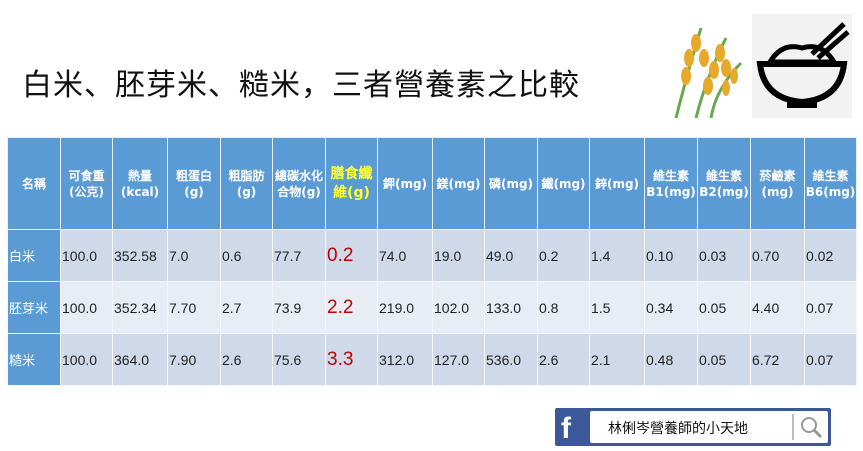  I want to click on table-cell: 4.40, so click(777, 307).